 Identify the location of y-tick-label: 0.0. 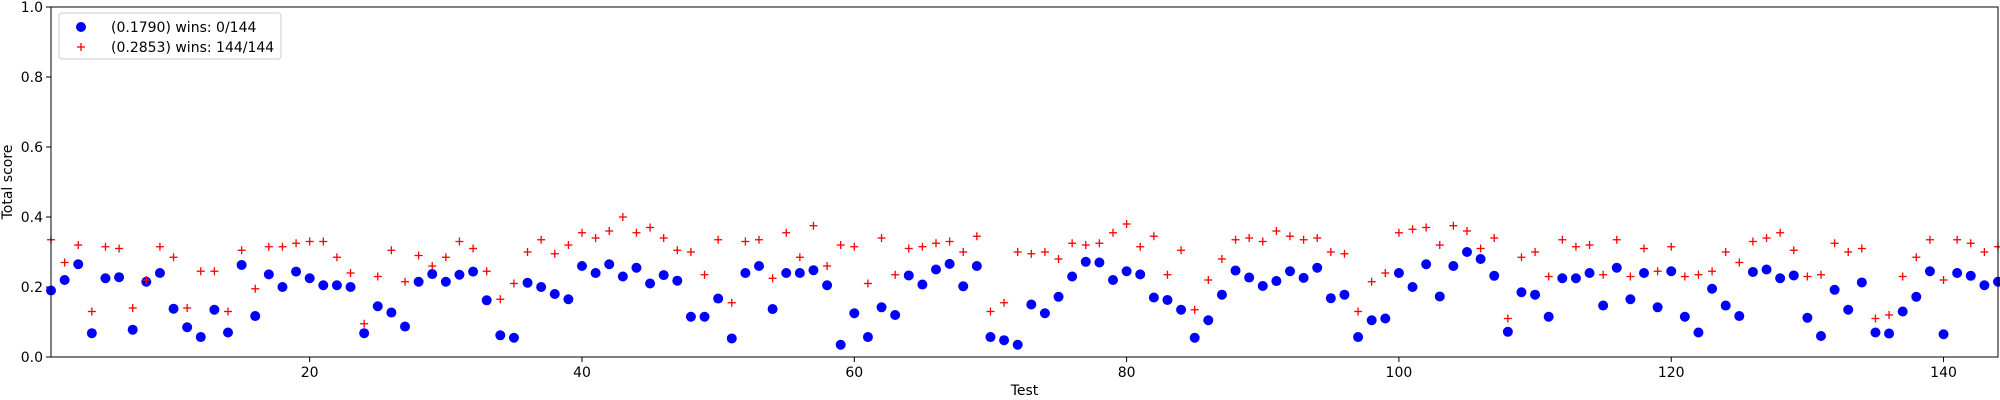
(32, 358).